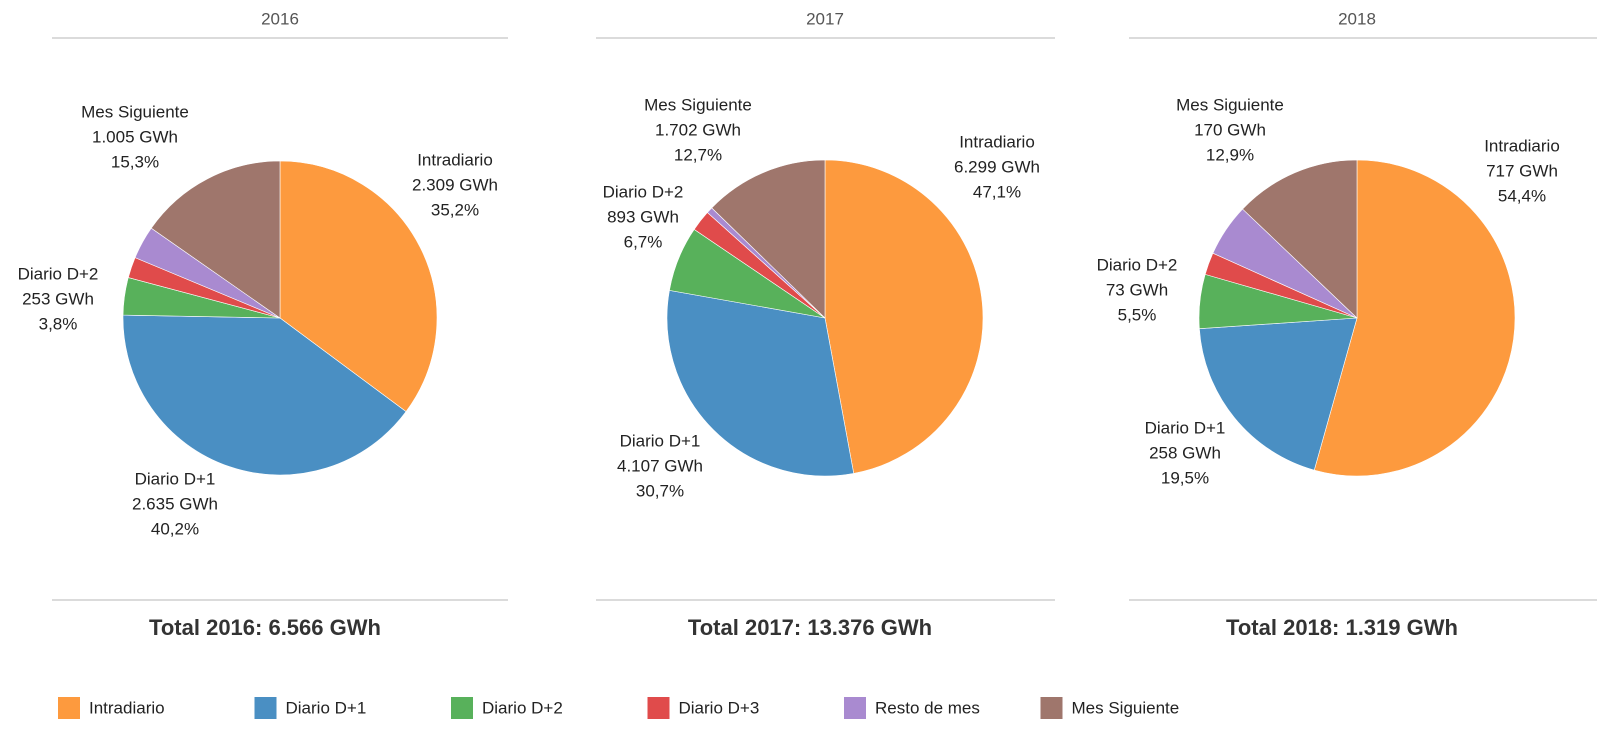 The image size is (1597, 738). Describe the element at coordinates (719, 707) in the screenshot. I see `legend-label: Diario D+3` at that location.